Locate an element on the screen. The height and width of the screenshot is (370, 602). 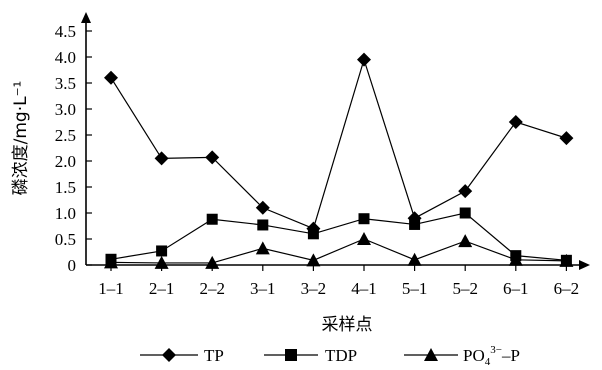
x-tick-label: 3–2 is located at coordinates (314, 288).